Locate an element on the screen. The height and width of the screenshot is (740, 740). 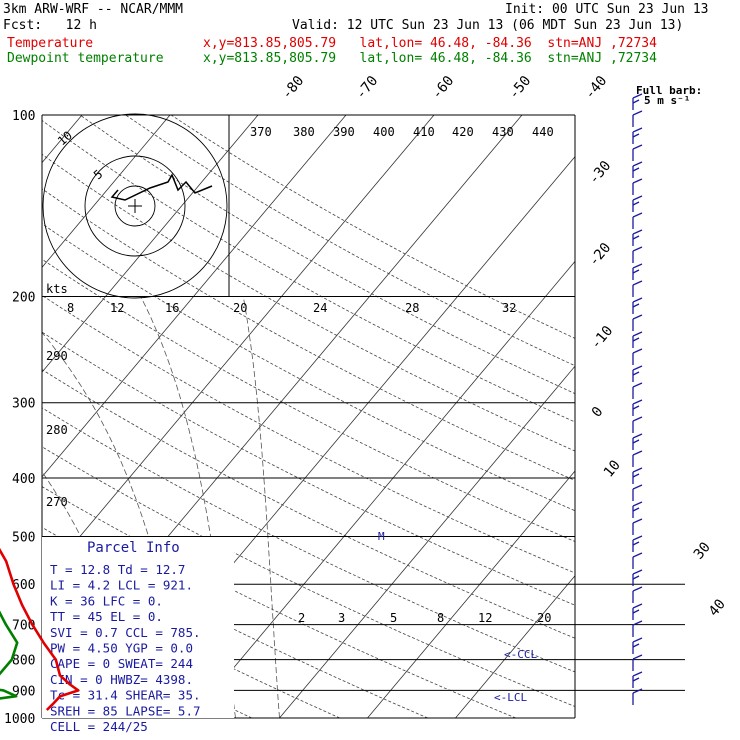
mixing-ratio-label-low: 3 is located at coordinates (341, 618).